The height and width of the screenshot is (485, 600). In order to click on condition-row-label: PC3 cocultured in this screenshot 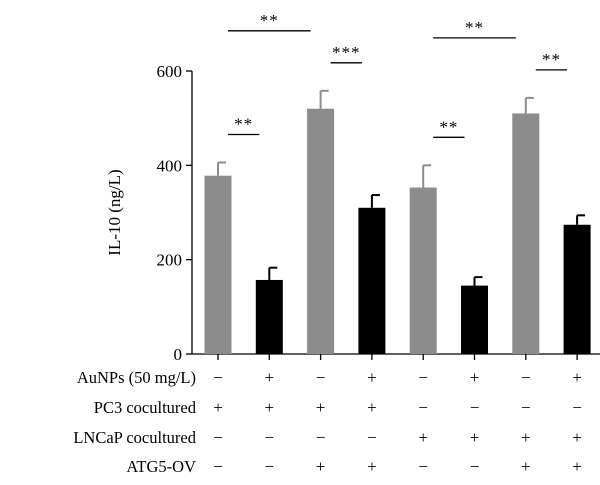, I will do `click(145, 407)`.